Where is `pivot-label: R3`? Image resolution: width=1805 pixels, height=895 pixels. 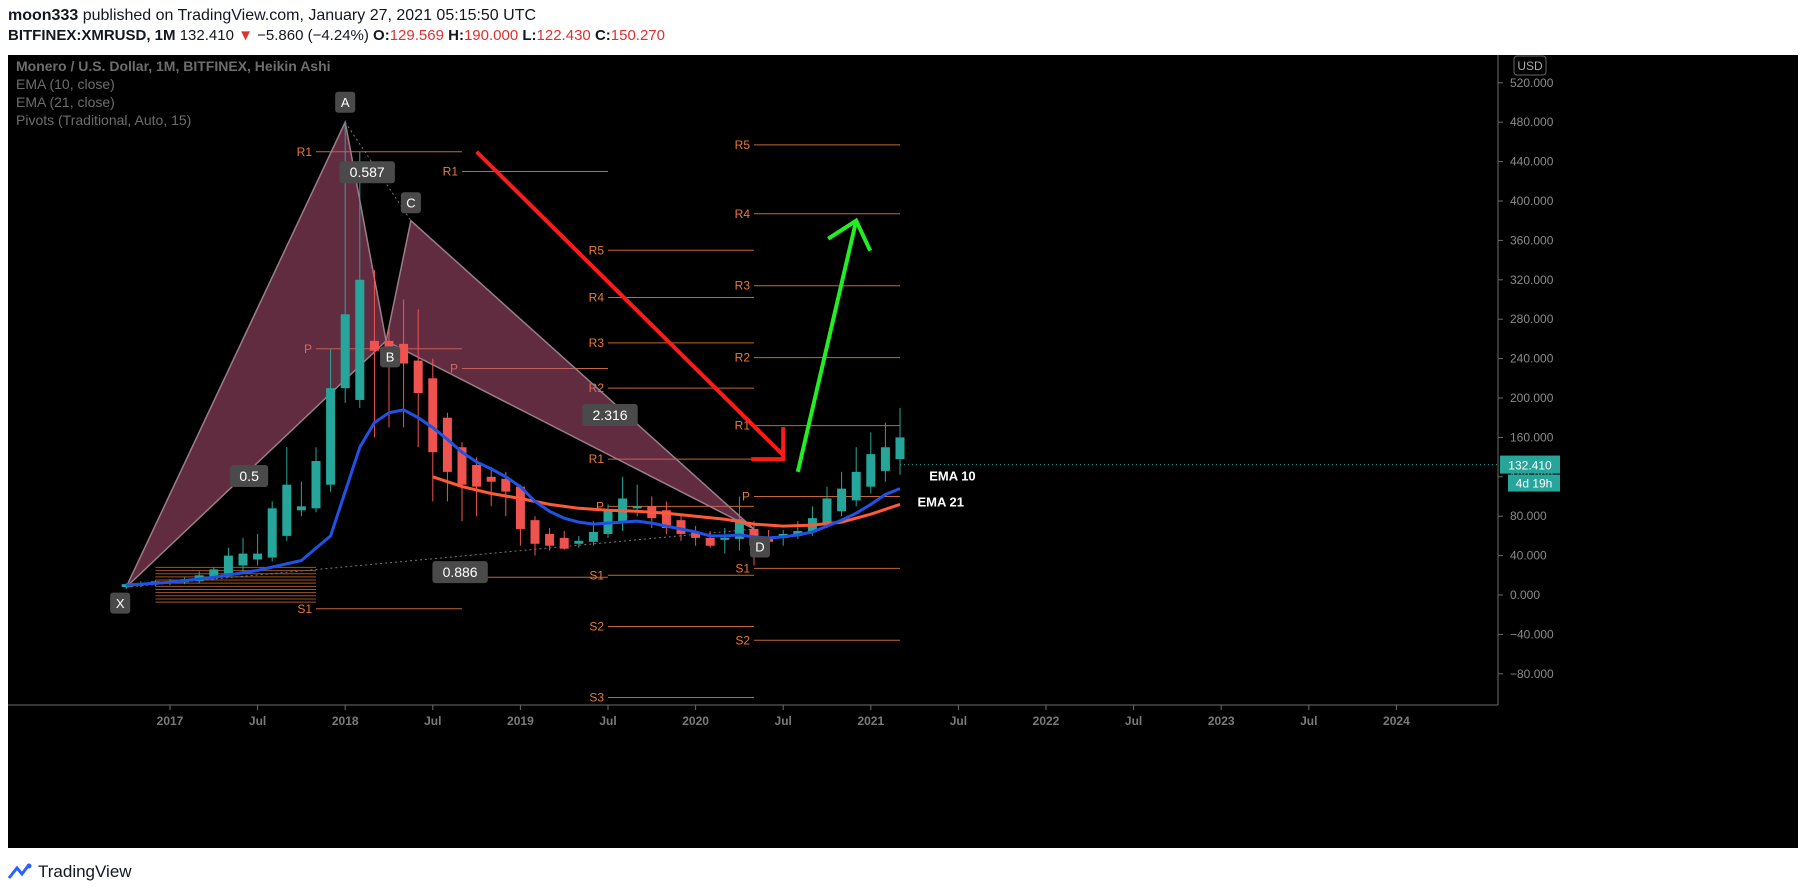
pivot-label: R3 is located at coordinates (597, 343).